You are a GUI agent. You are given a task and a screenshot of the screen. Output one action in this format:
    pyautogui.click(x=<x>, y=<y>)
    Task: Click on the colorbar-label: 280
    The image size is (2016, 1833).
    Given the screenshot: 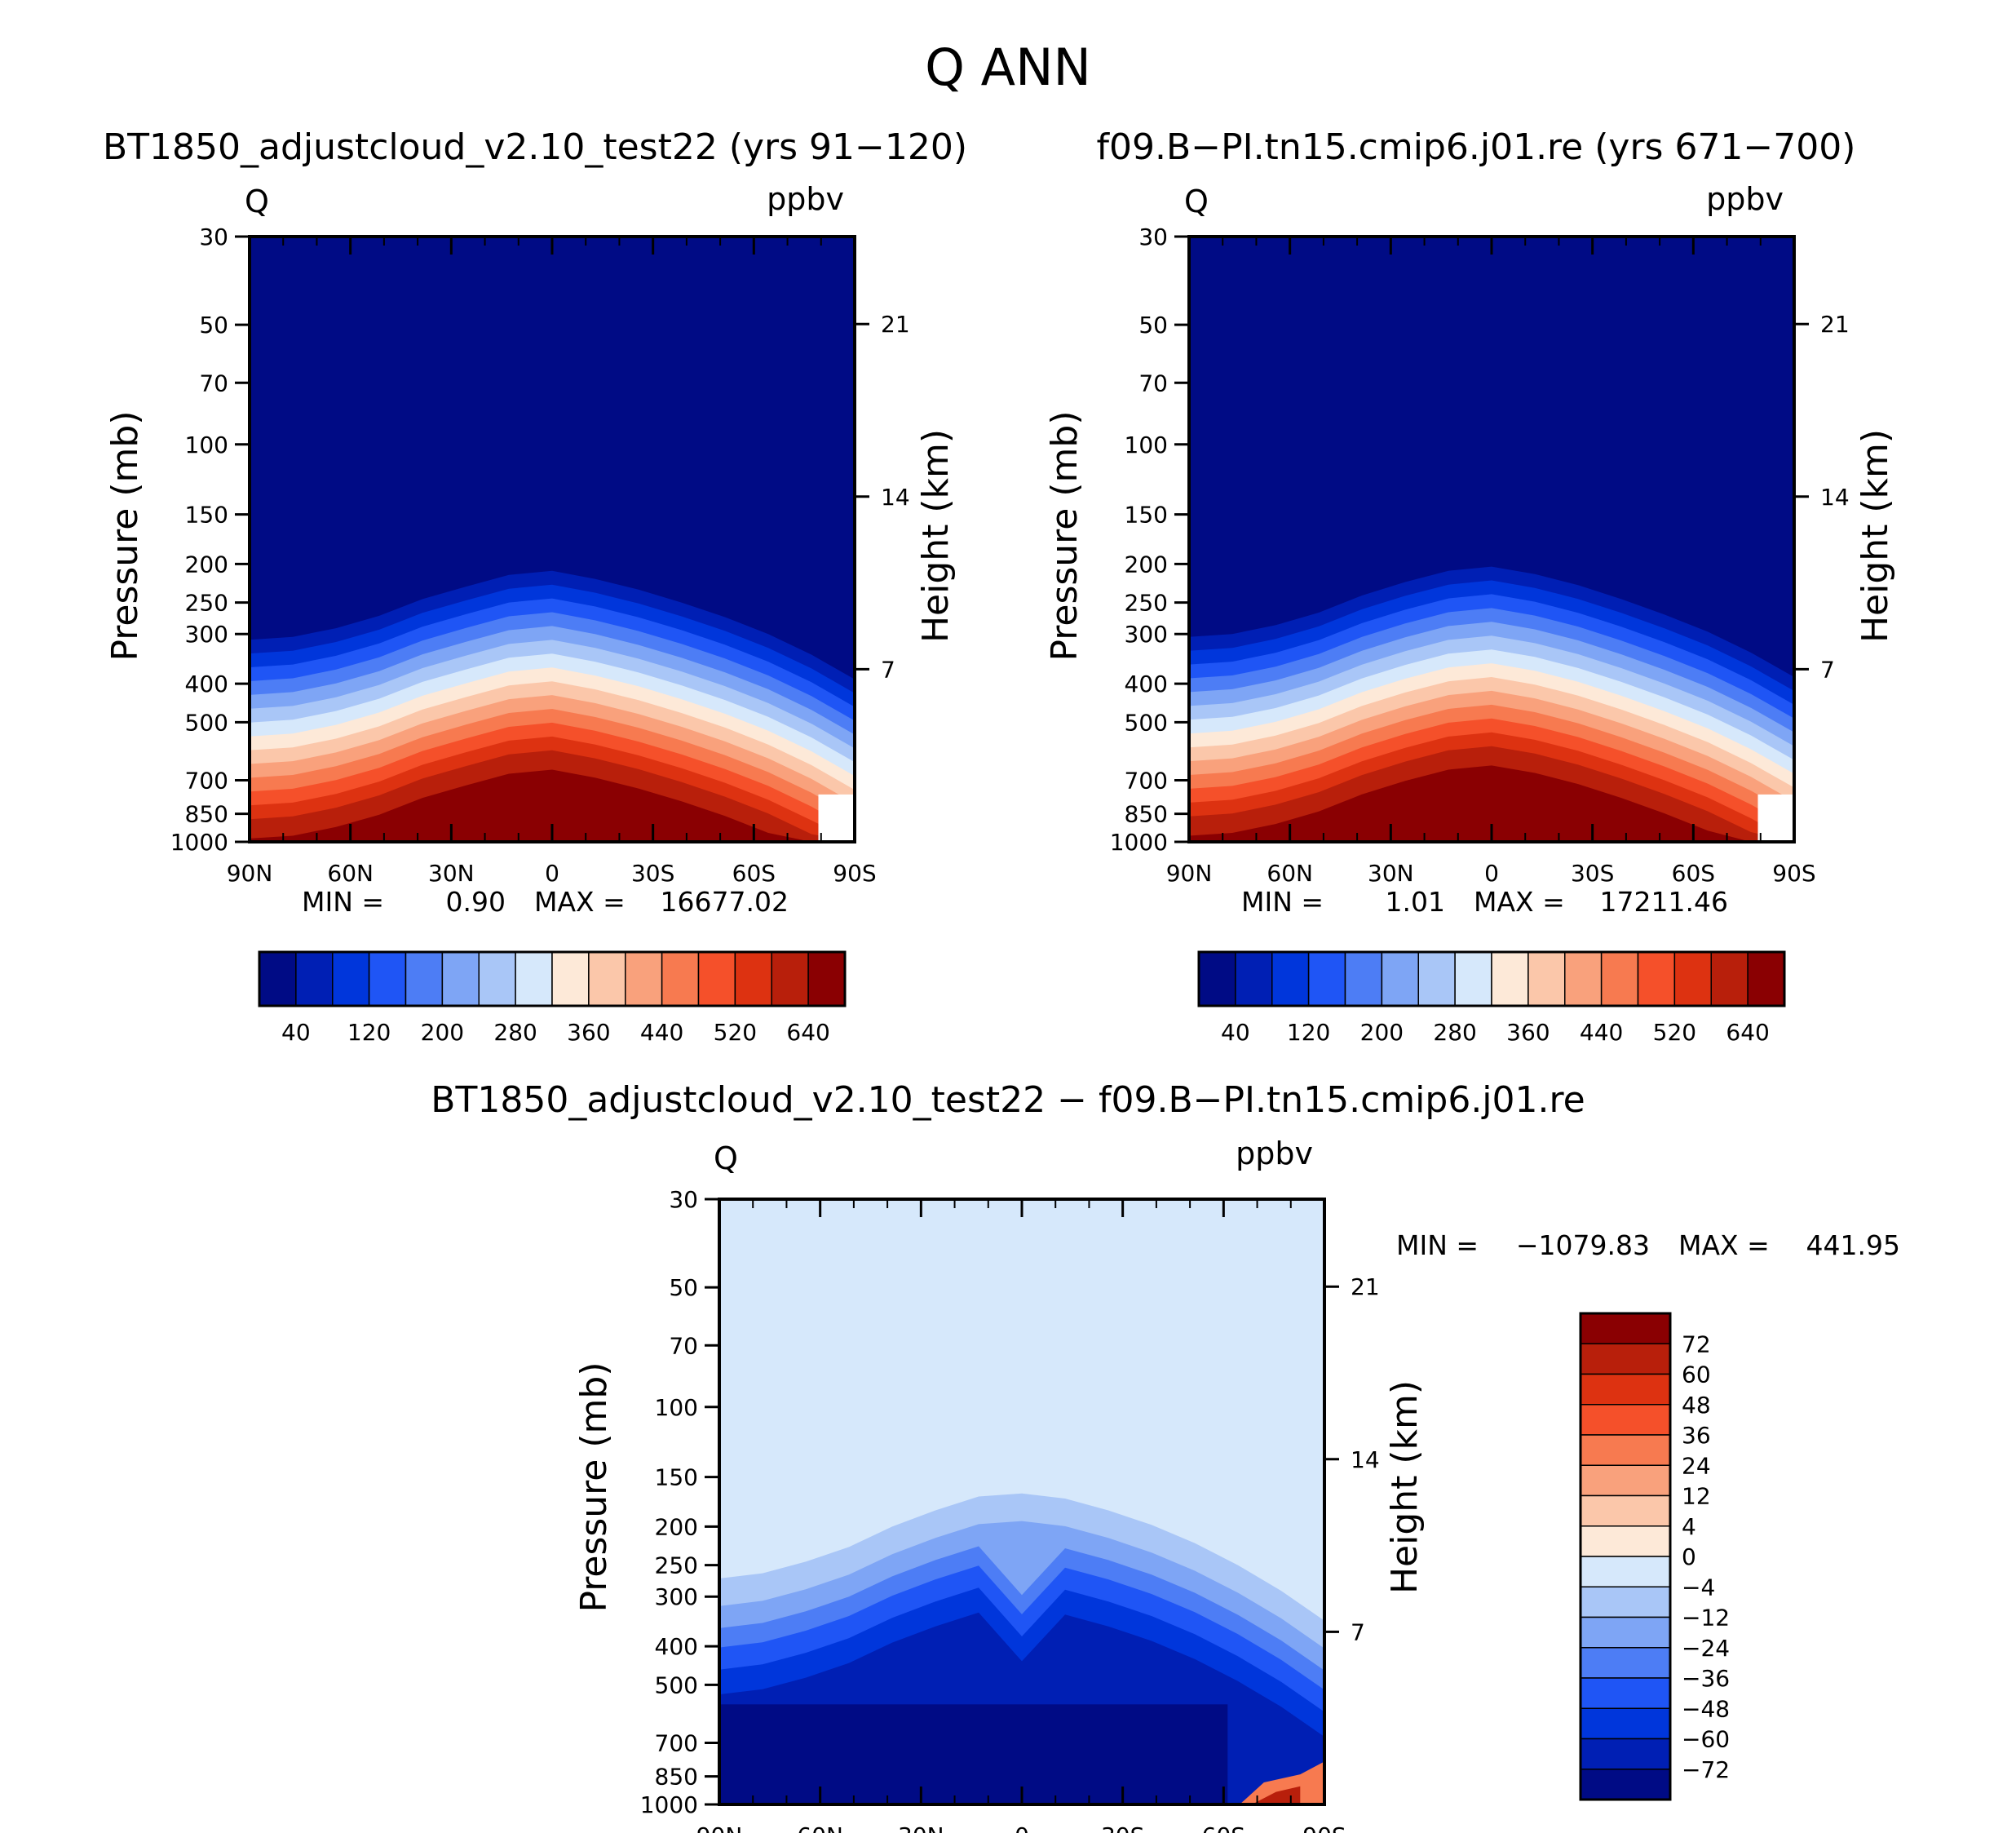 What is the action you would take?
    pyautogui.click(x=1454, y=1032)
    